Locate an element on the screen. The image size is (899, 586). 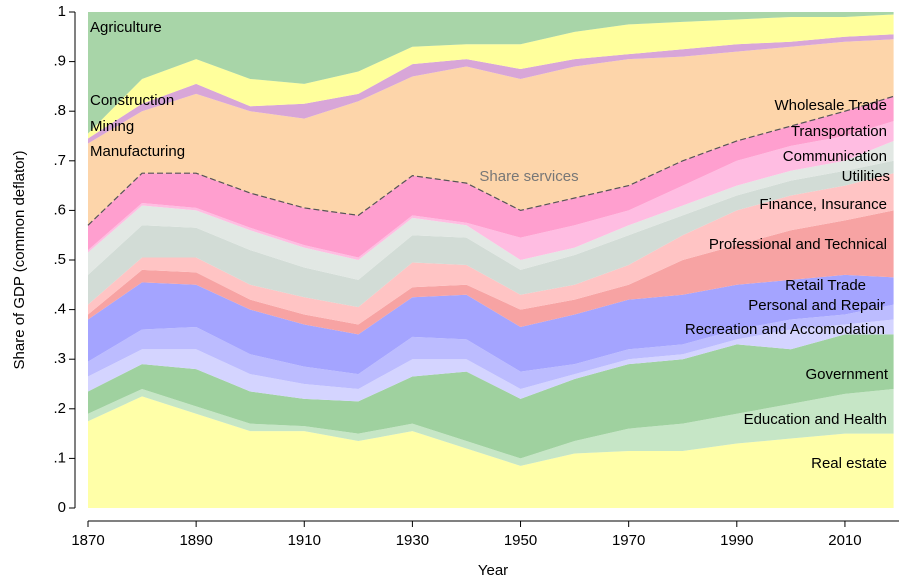
series-label: Agriculture is located at coordinates (126, 27).